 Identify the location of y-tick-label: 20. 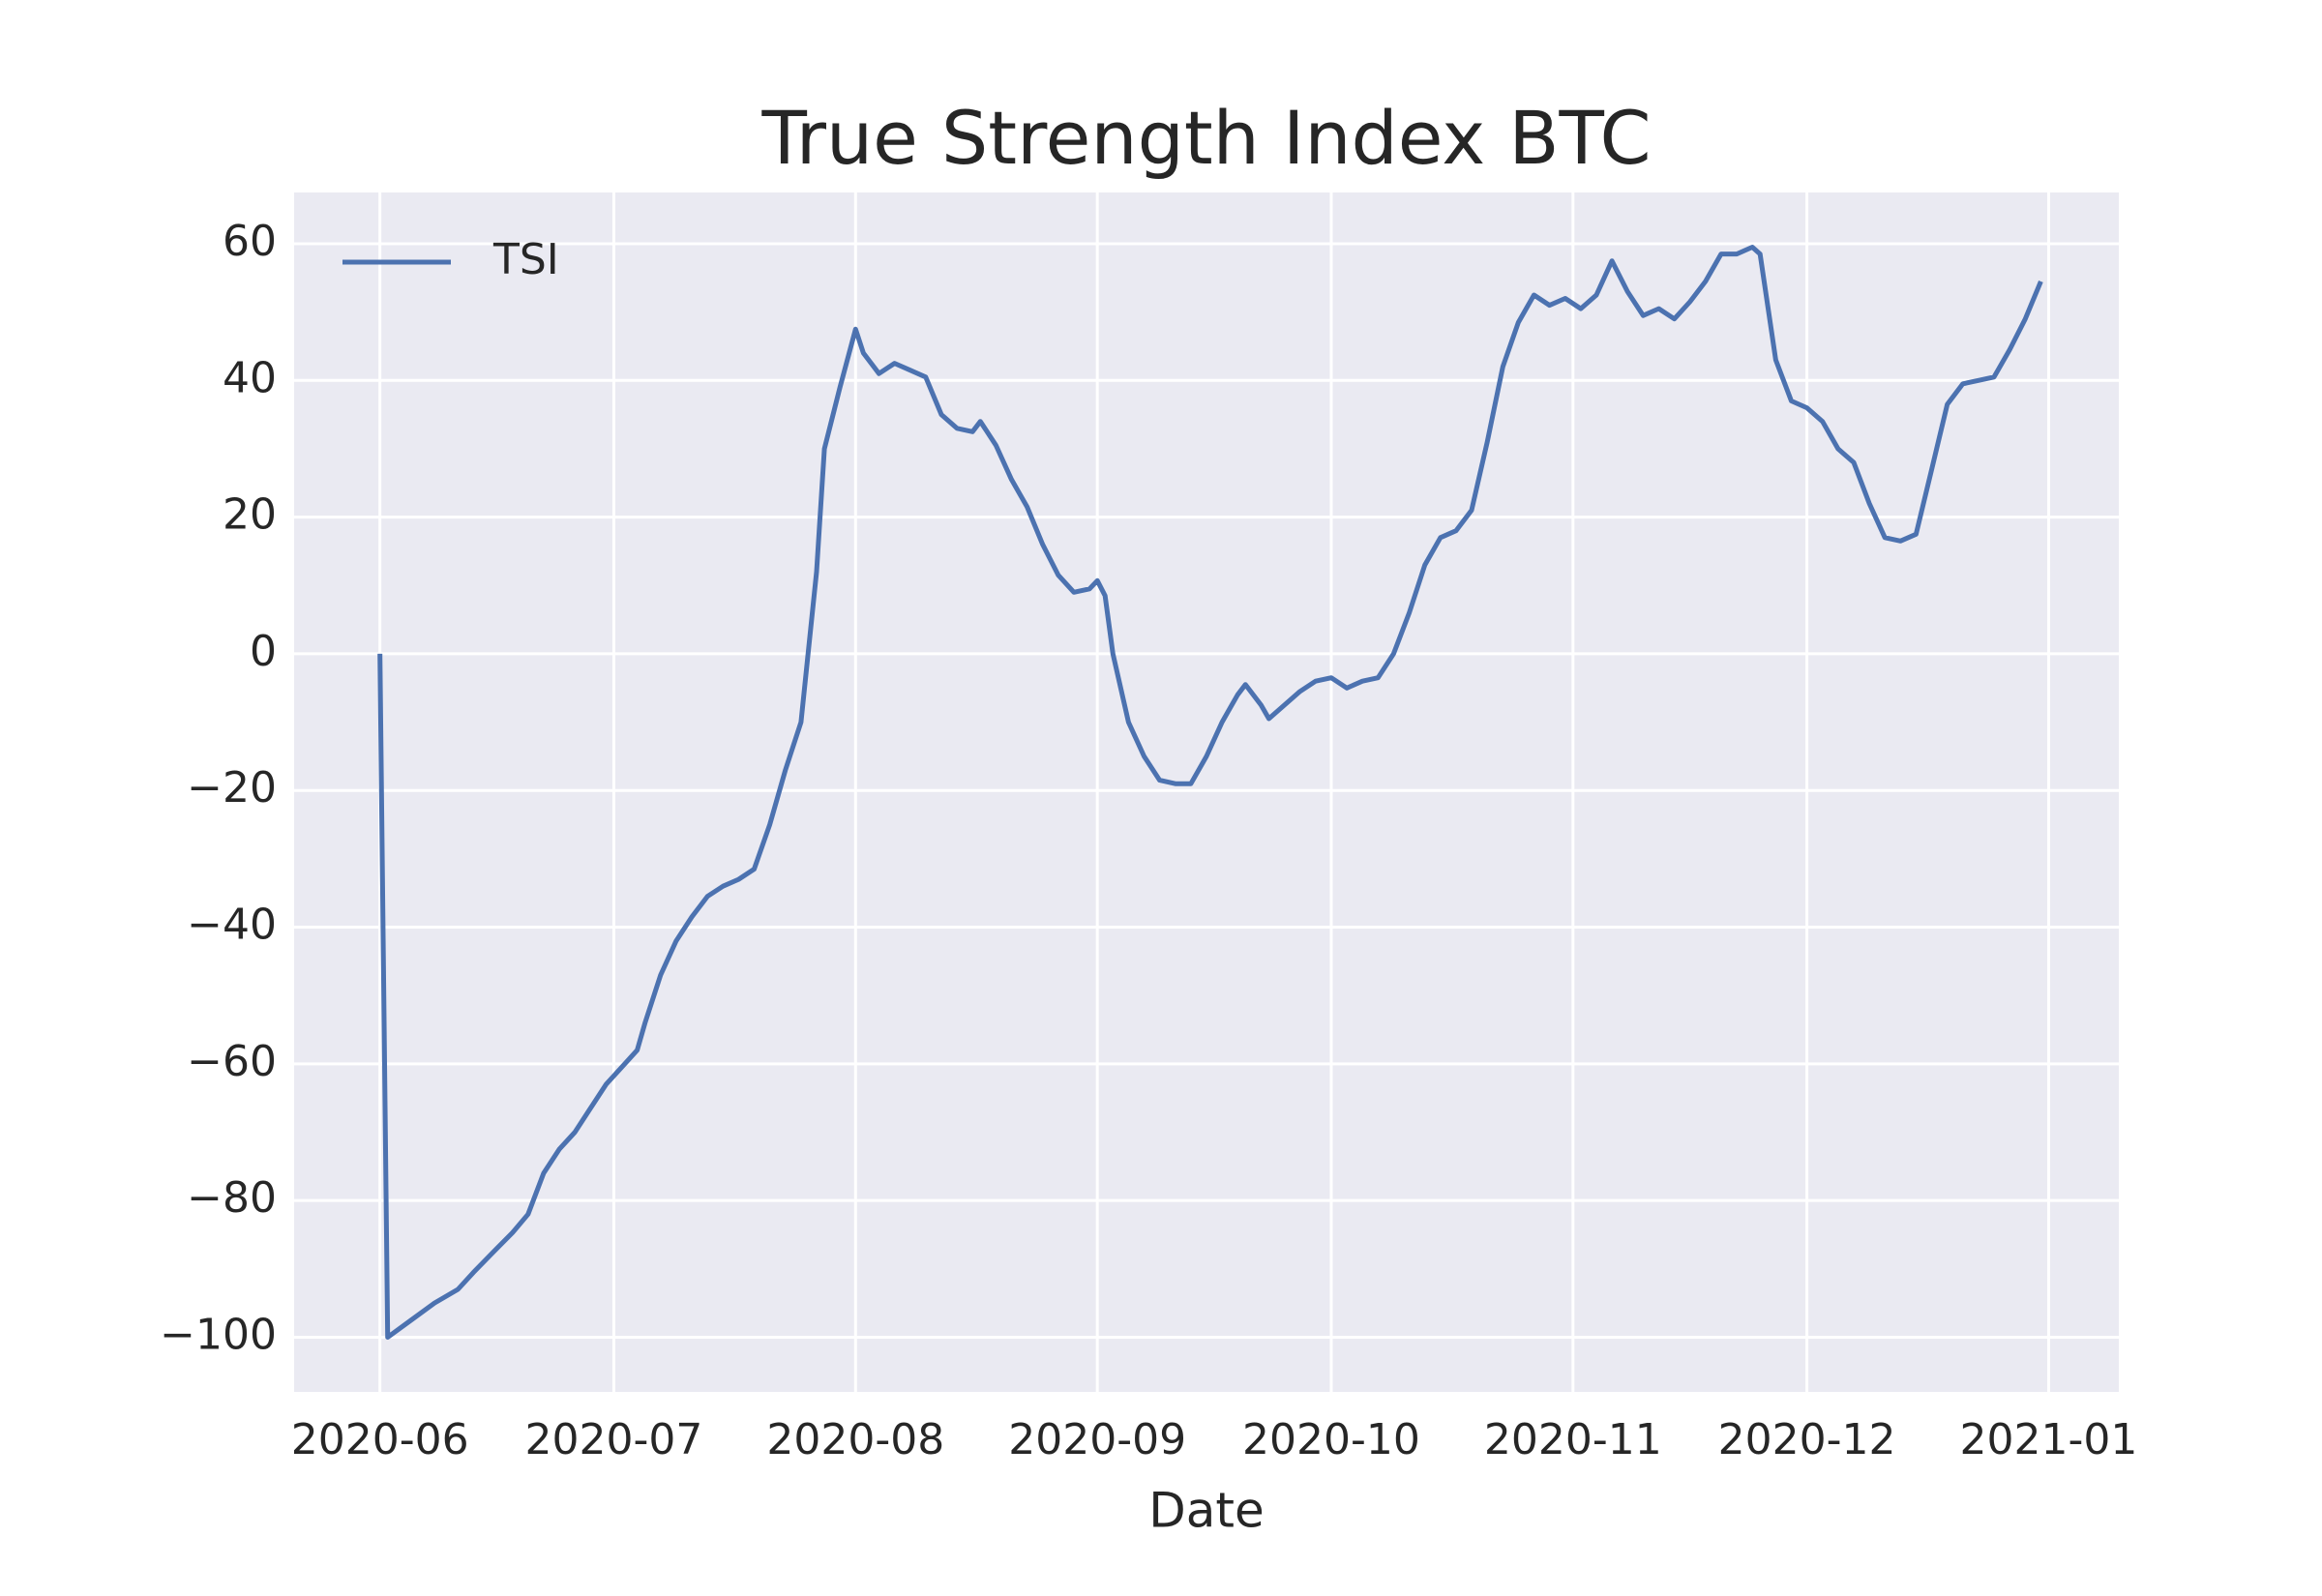
(250, 515).